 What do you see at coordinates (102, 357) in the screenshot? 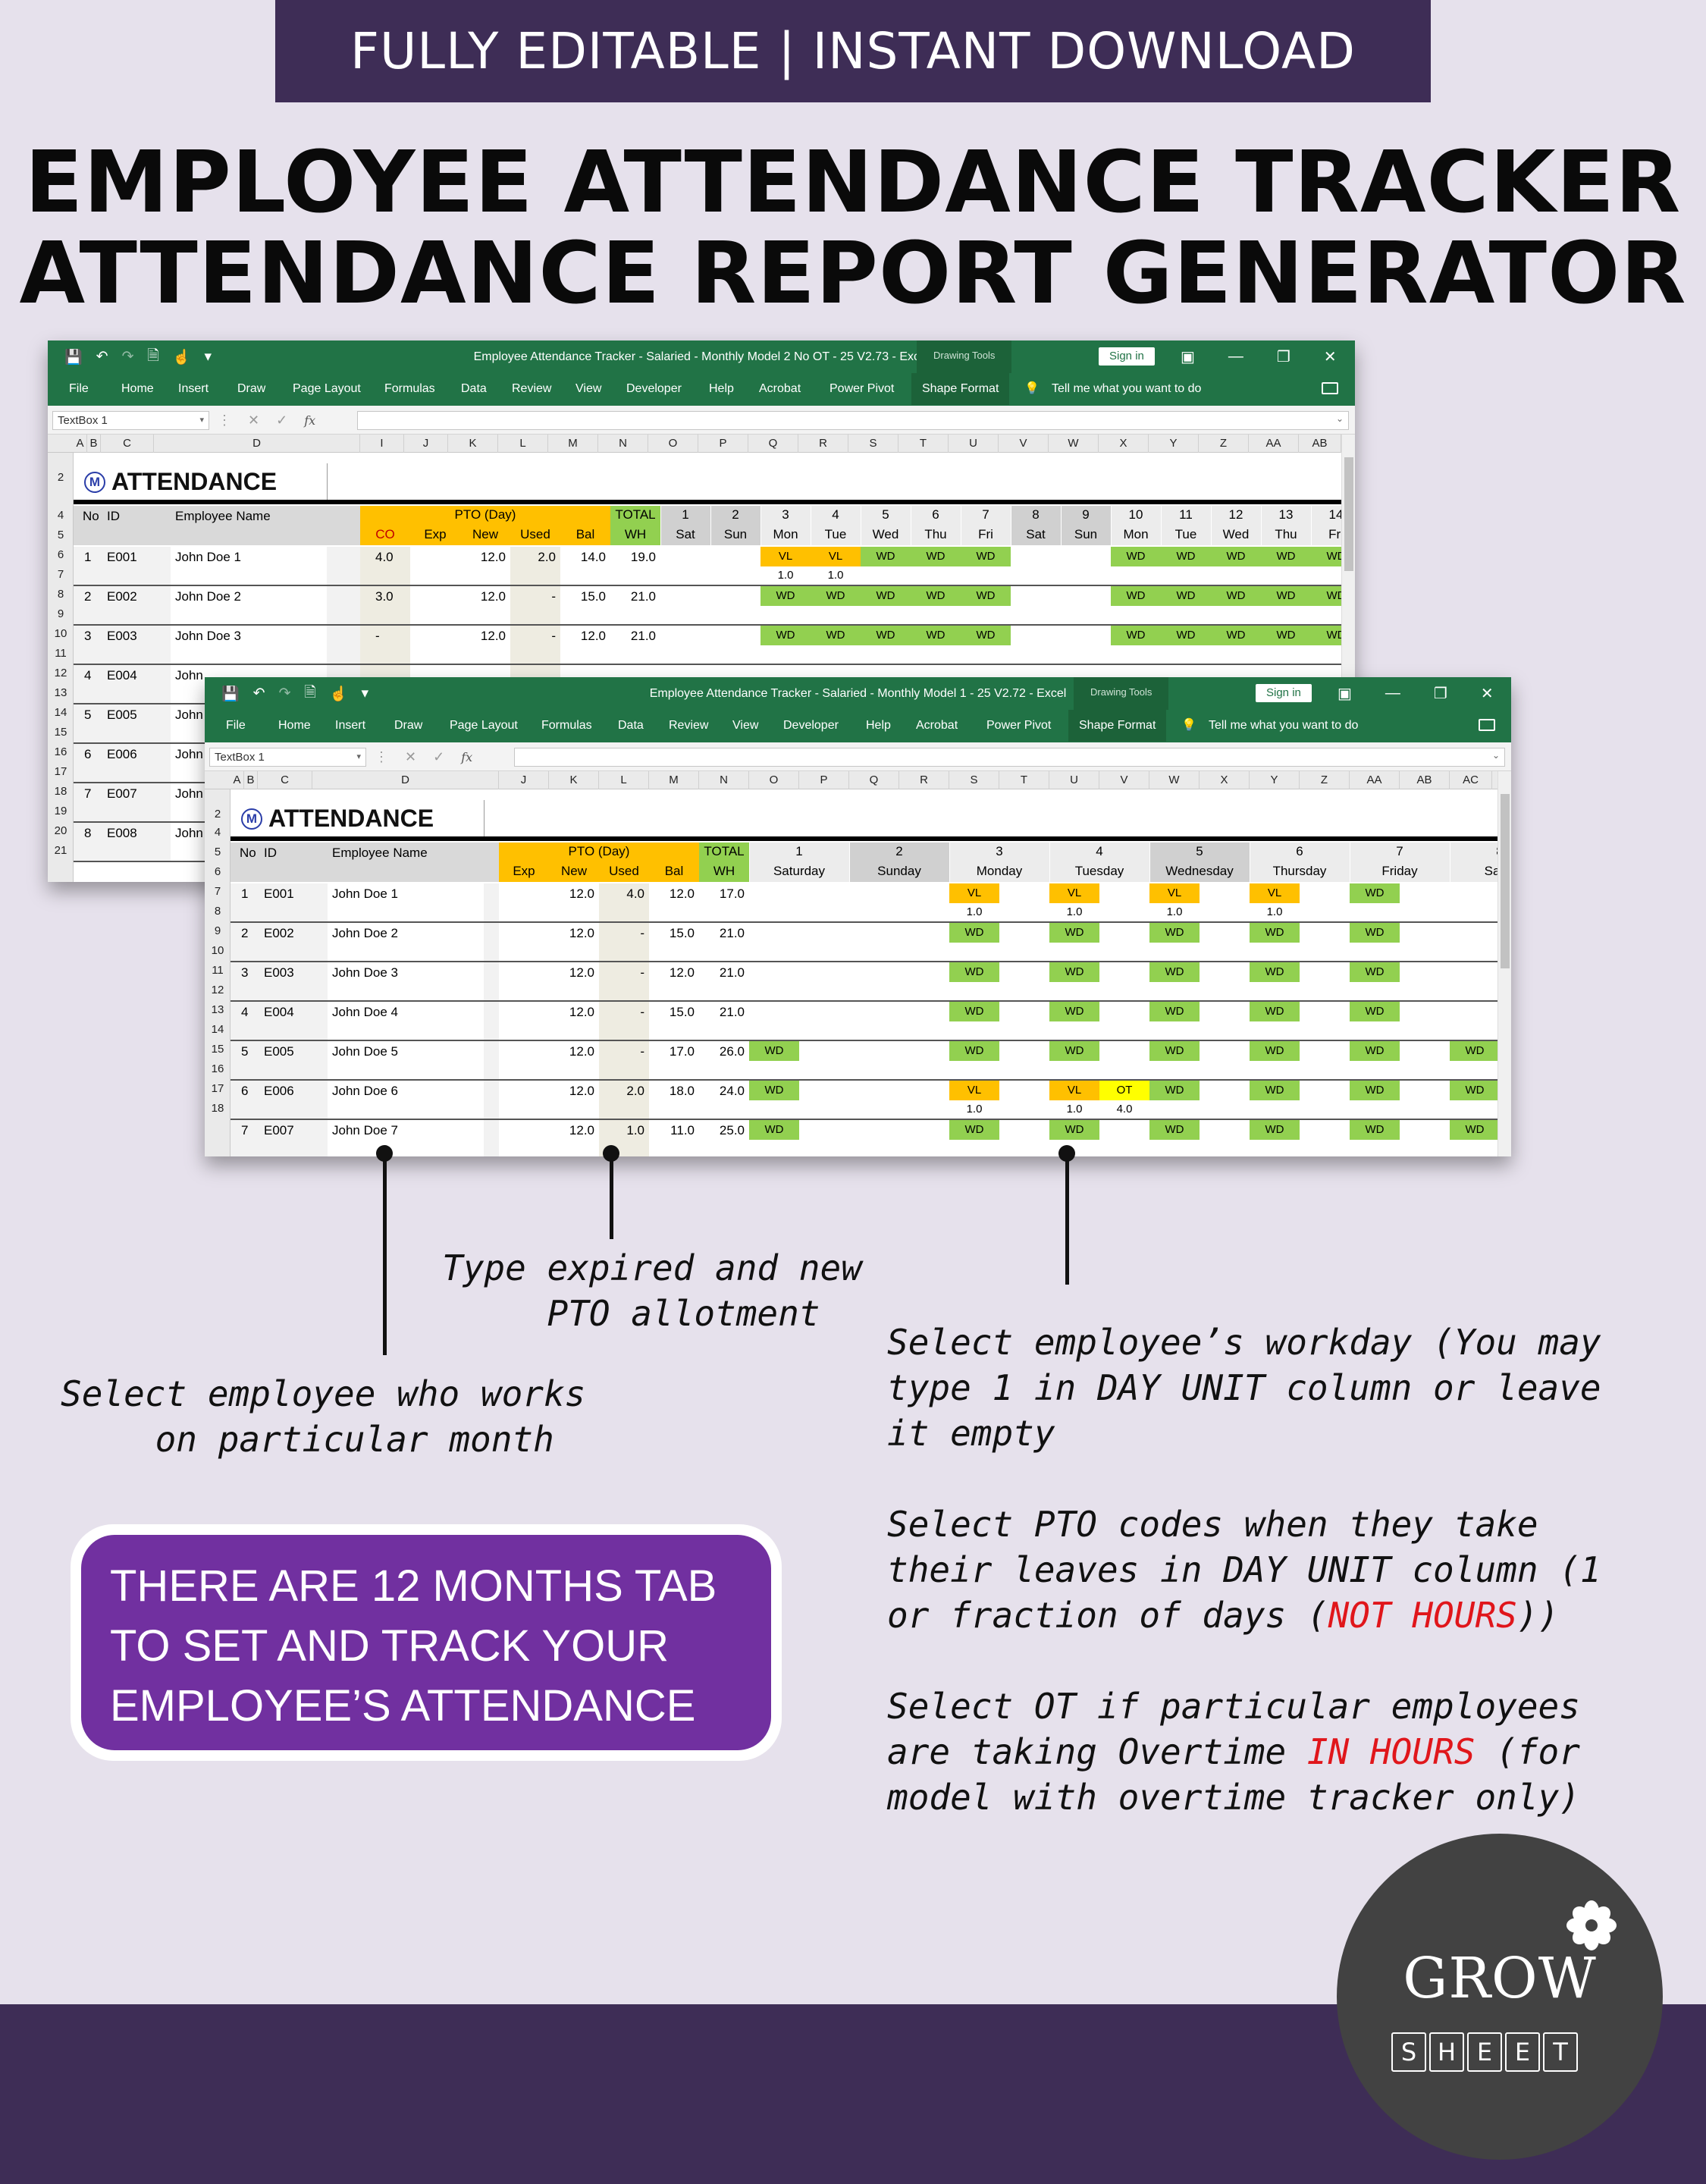
I see `undo-icon: ↶` at bounding box center [102, 357].